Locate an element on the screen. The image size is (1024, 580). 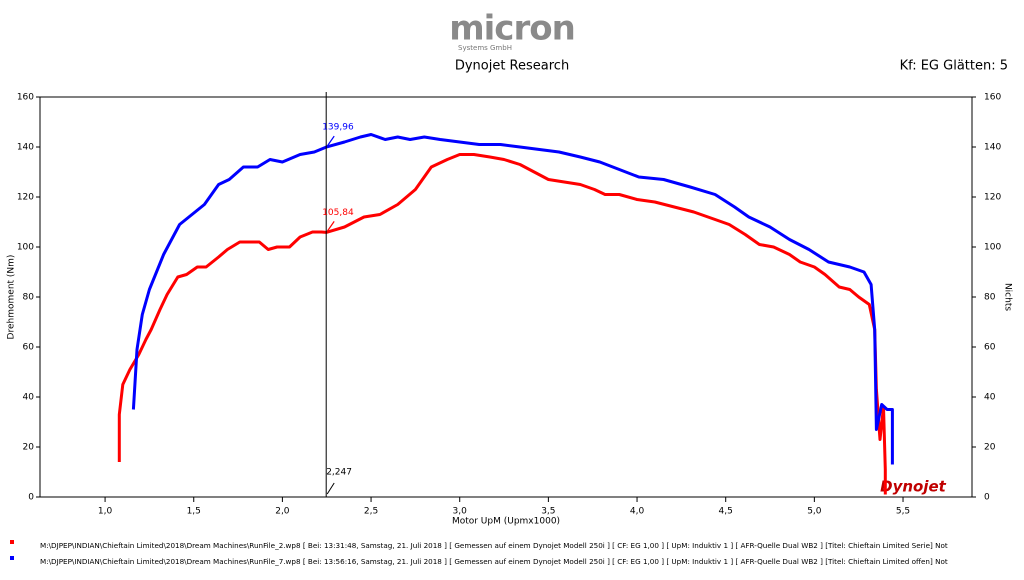
y2-tick-label: 20 is located at coordinates (990, 448).